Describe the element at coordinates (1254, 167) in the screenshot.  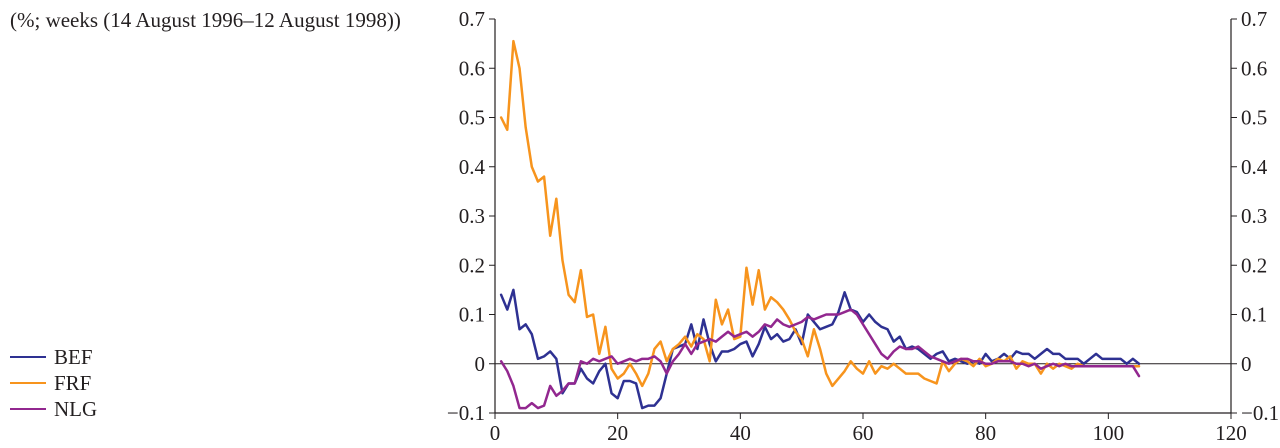
I see `y-tick-label-right: 0.4` at that location.